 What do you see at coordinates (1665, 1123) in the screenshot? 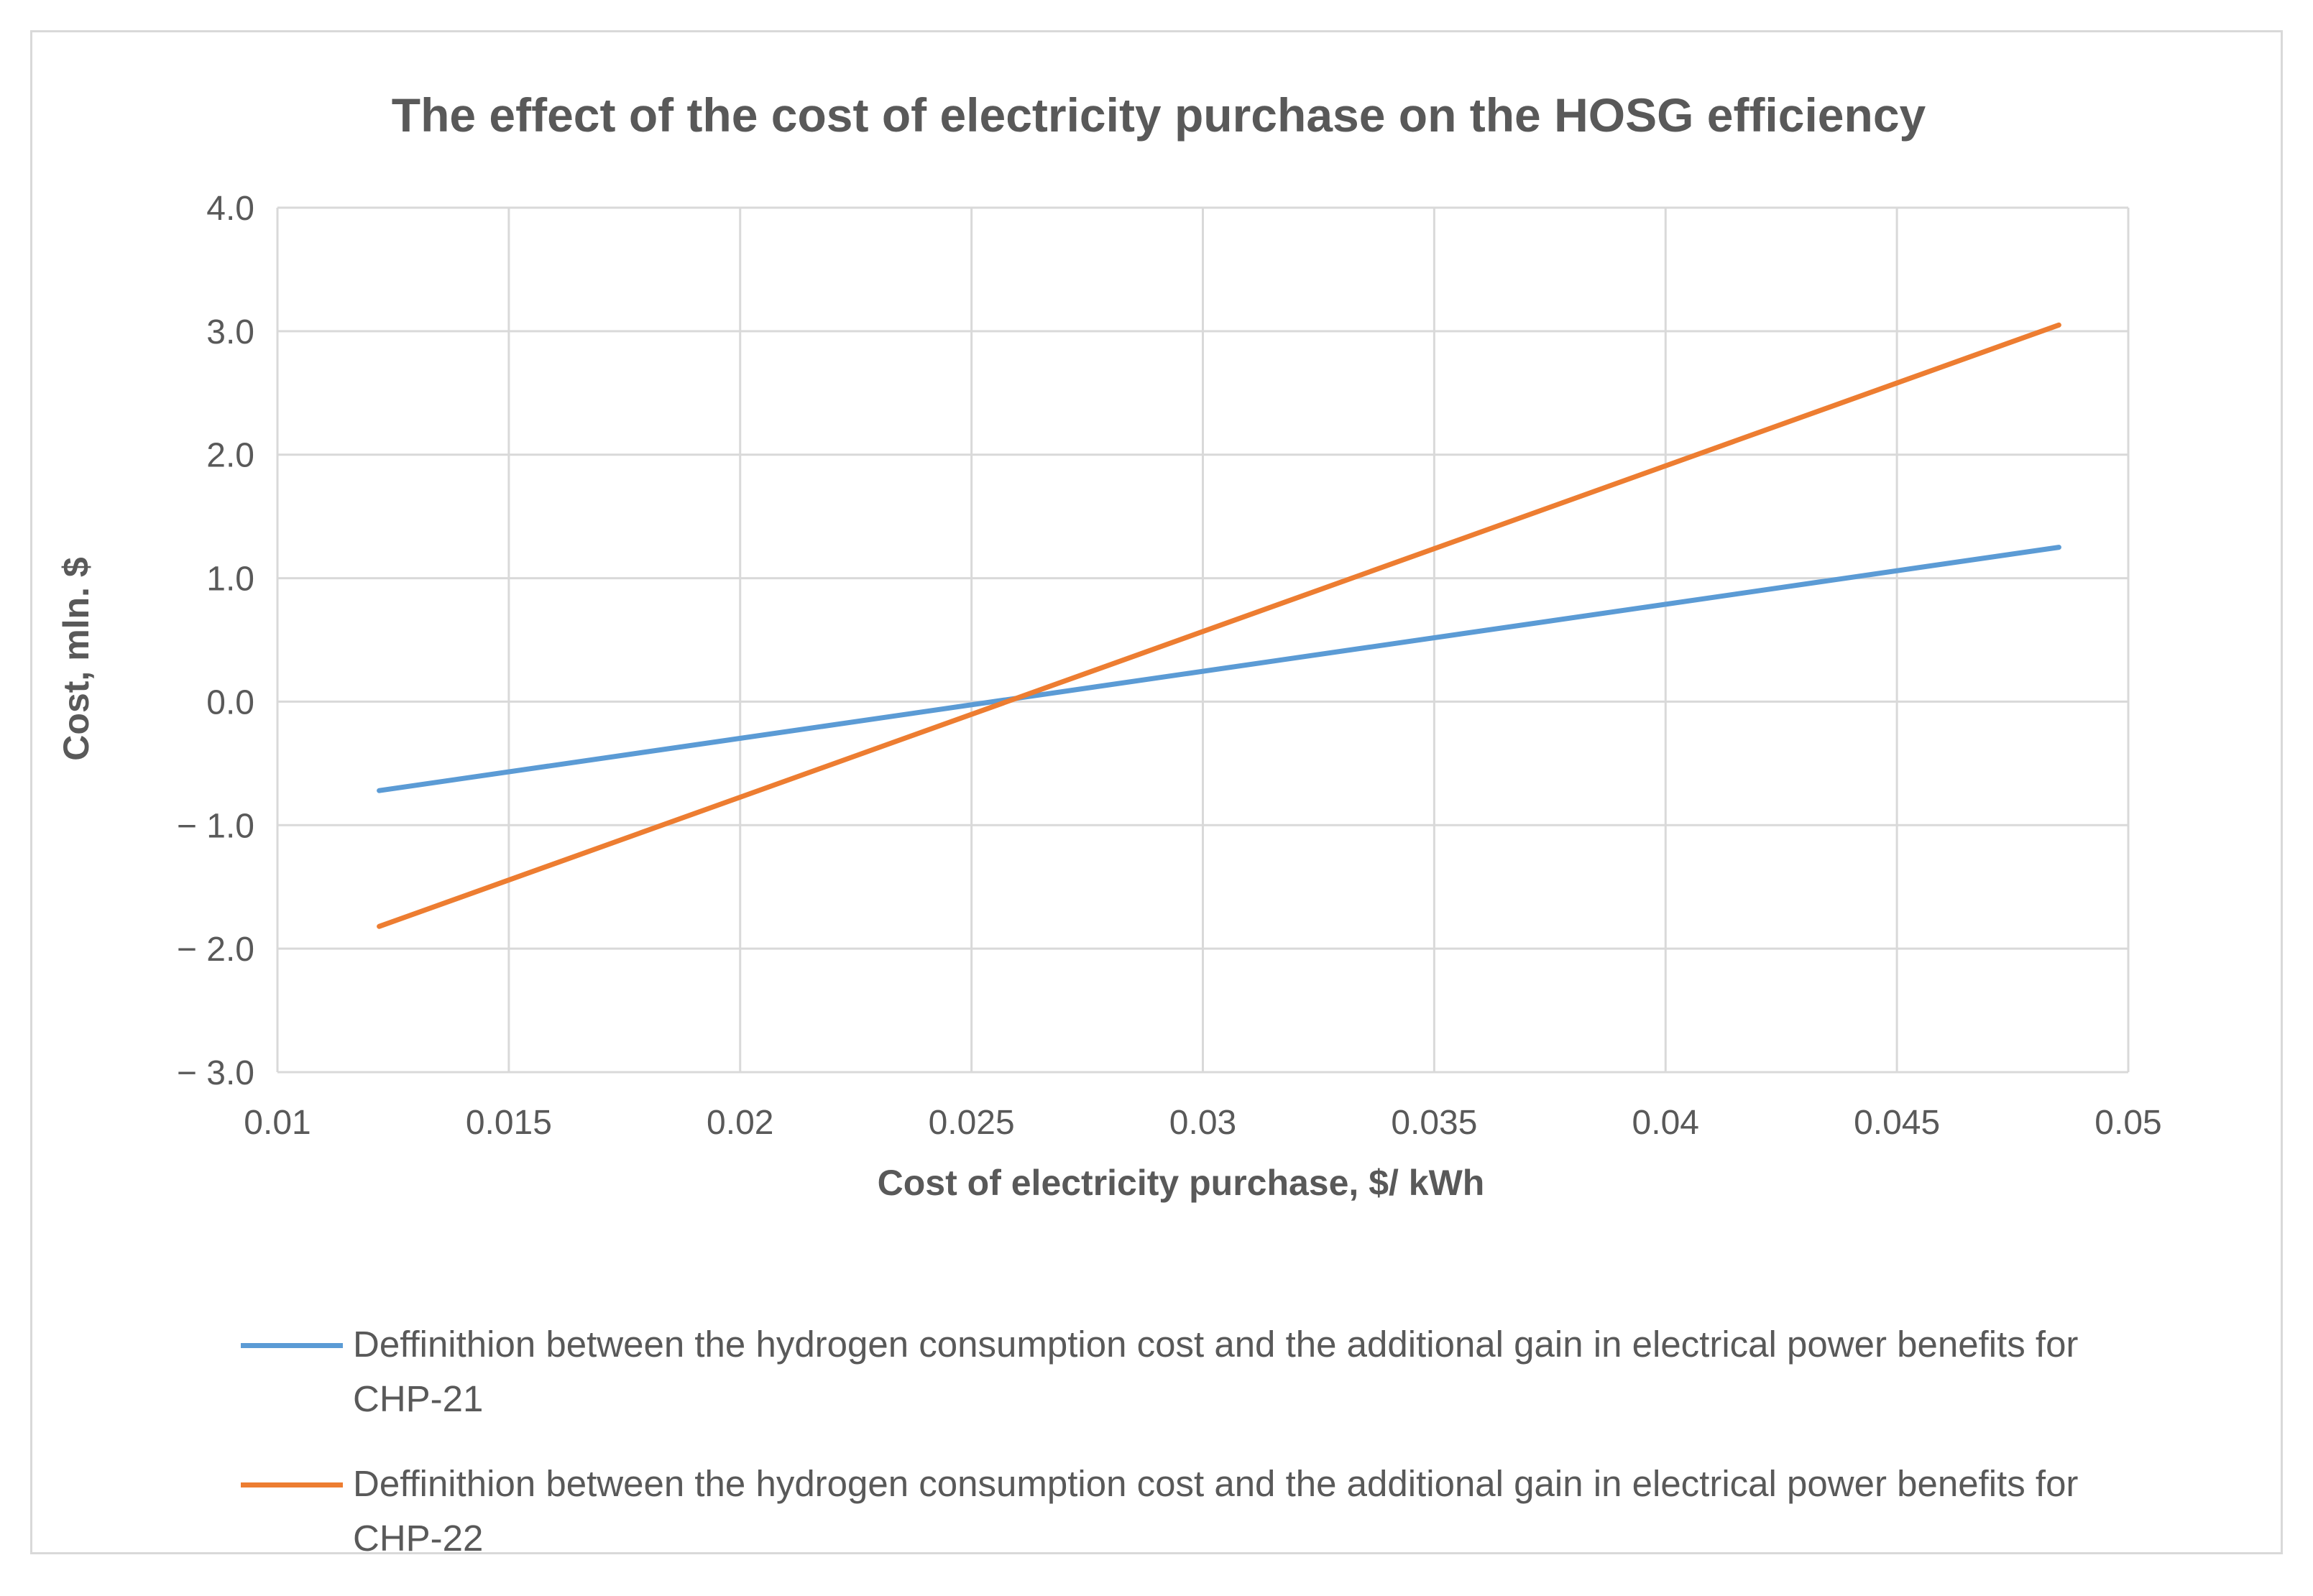
I see `x-tick-label: 0.04` at bounding box center [1665, 1123].